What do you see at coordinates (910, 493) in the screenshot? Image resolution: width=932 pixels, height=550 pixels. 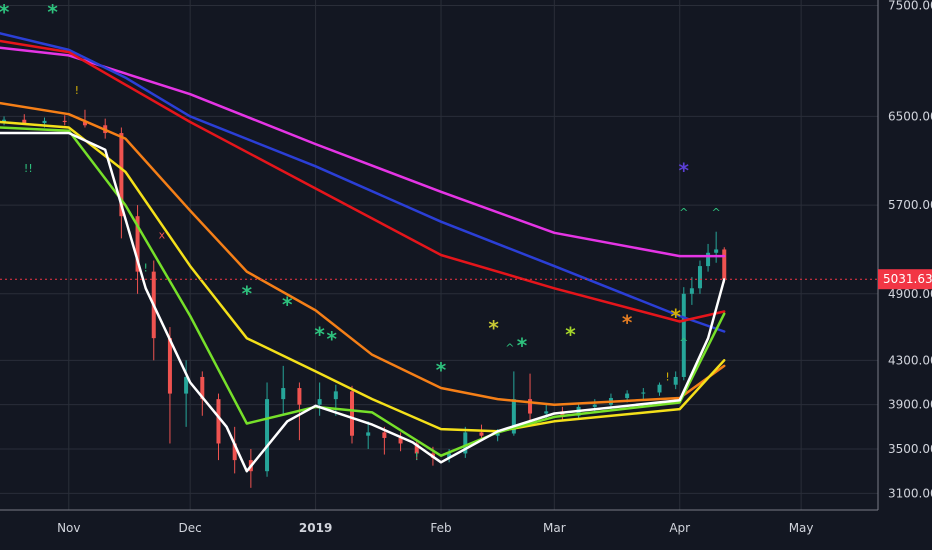 I see `y-tick-label: 3100.00` at bounding box center [910, 493].